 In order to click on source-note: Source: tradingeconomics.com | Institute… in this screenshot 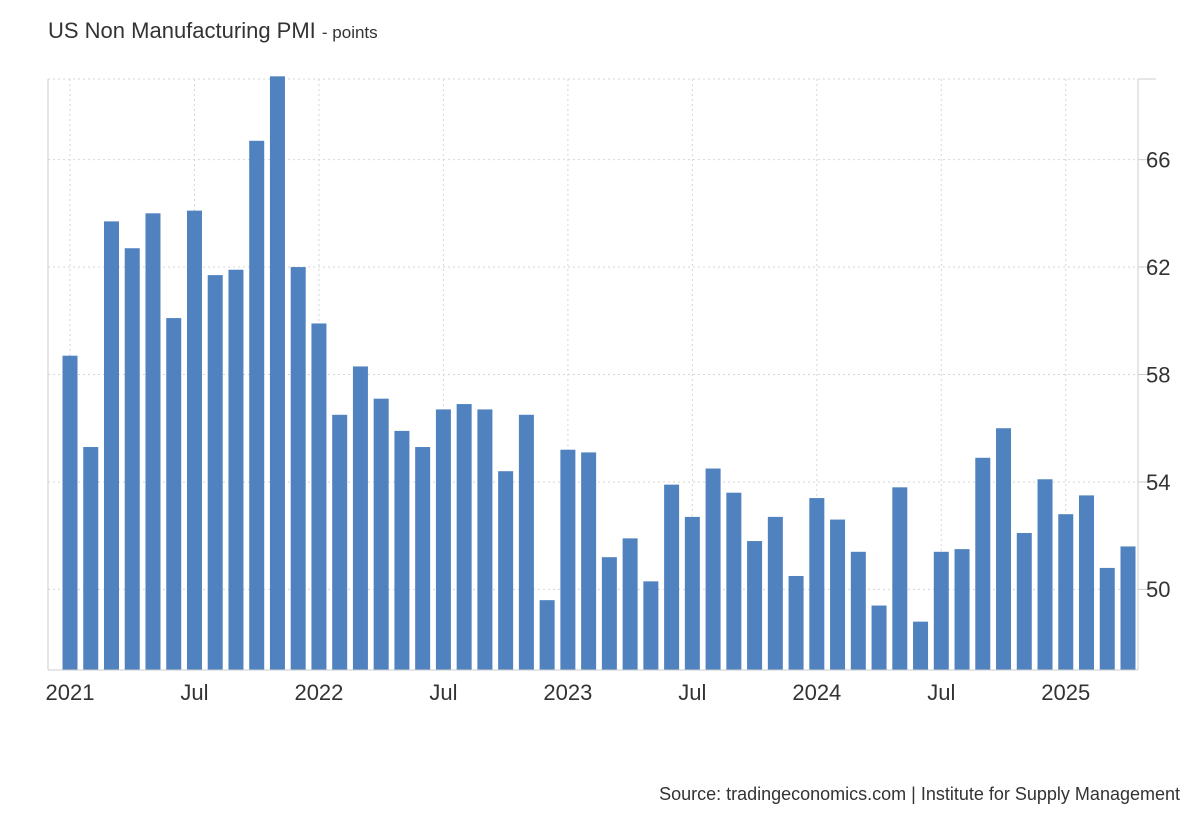, I will do `click(919, 794)`.